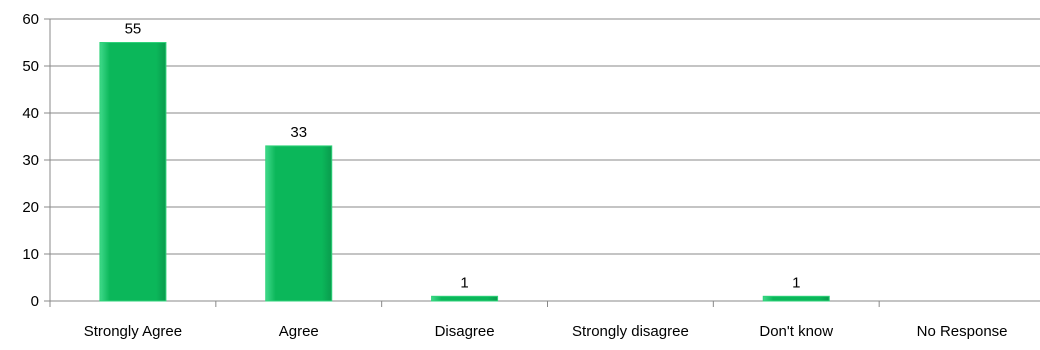 The image size is (1040, 350). Describe the element at coordinates (465, 331) in the screenshot. I see `x-tick-label: Disagree` at that location.